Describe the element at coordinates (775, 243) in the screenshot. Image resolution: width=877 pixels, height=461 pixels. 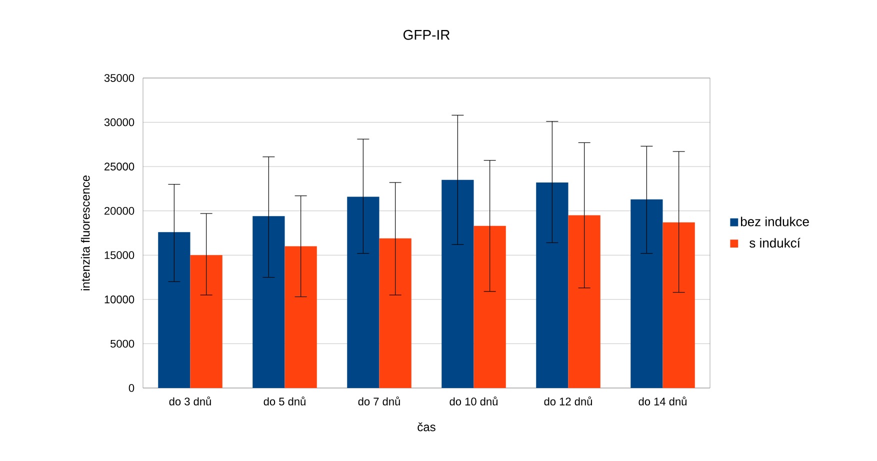
I see `legend-label: s indukcí` at that location.